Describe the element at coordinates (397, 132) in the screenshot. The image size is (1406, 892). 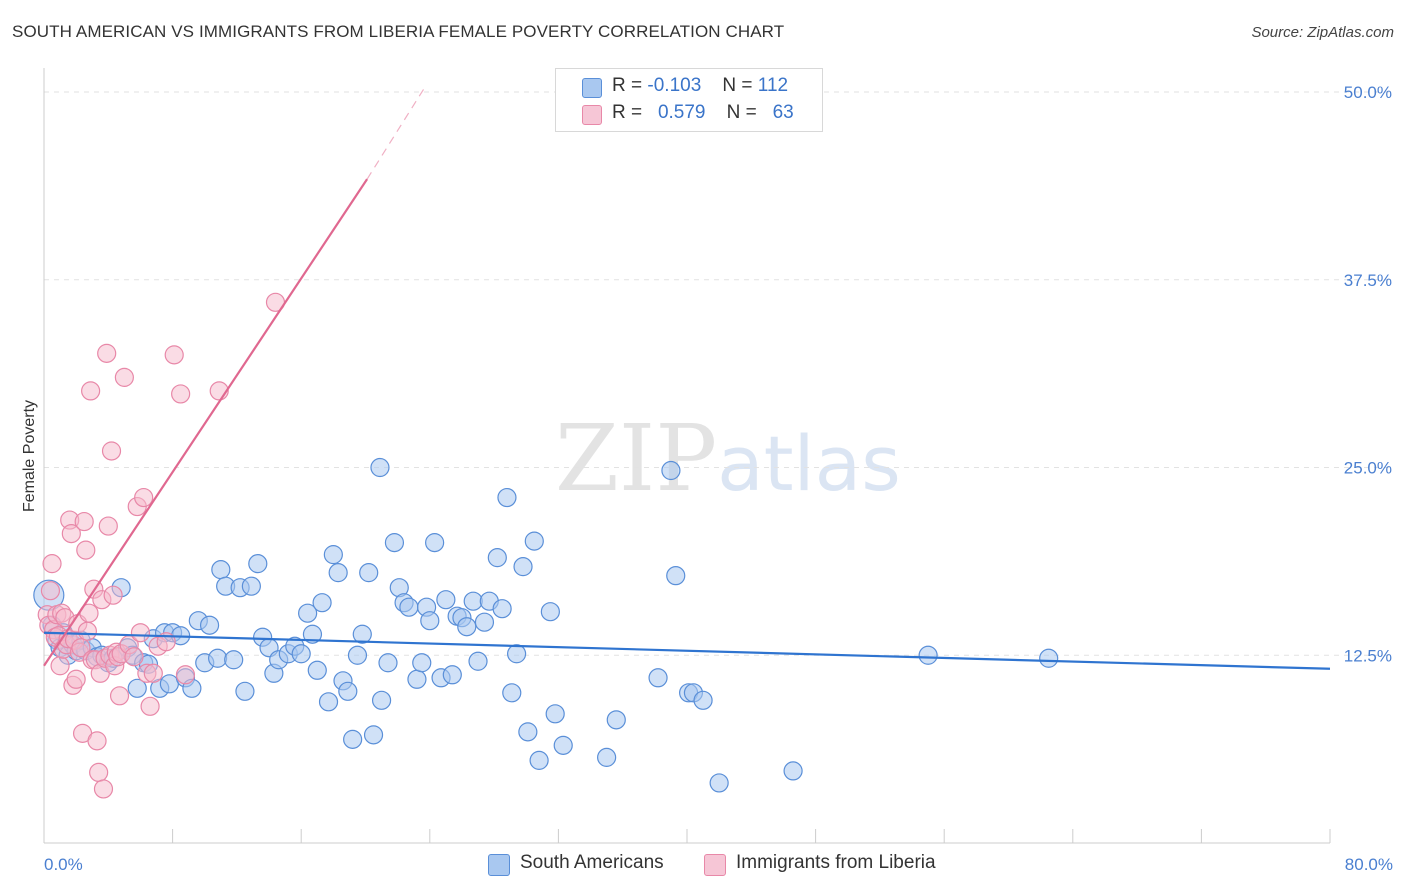
I see `trend-line-liberia-extension` at that location.